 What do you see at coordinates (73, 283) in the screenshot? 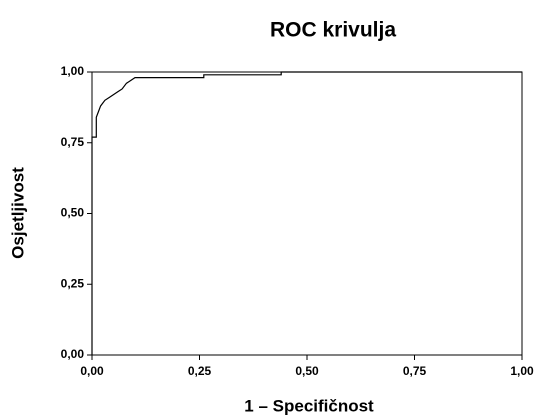
I see `y-tick-label: 0,25` at bounding box center [73, 283].